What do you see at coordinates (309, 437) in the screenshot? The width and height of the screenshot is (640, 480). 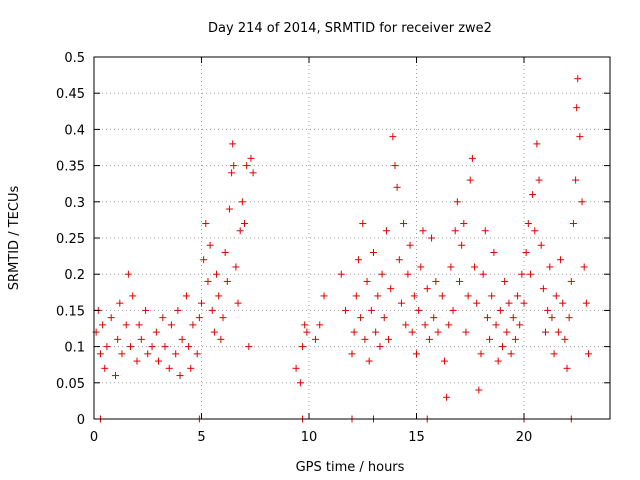 I see `x-tick-label: 10` at bounding box center [309, 437].